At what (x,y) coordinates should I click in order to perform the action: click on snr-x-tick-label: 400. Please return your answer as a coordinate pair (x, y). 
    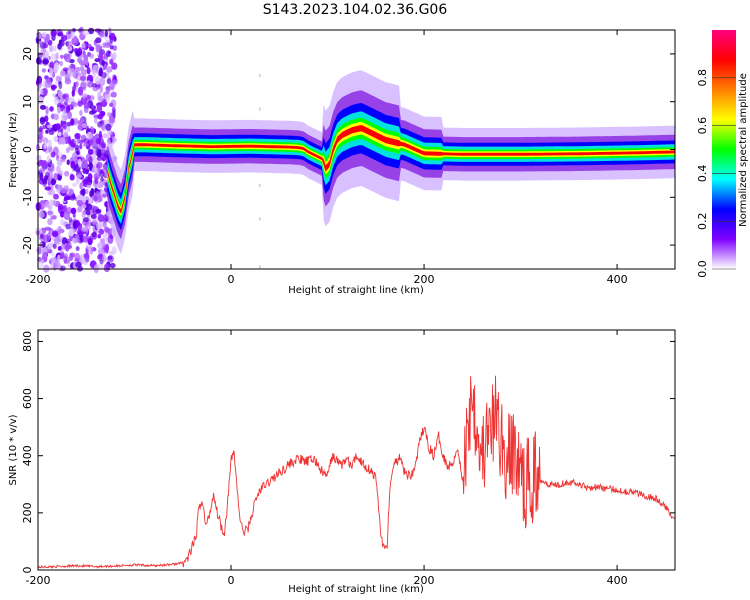
    Looking at the image, I should click on (617, 580).